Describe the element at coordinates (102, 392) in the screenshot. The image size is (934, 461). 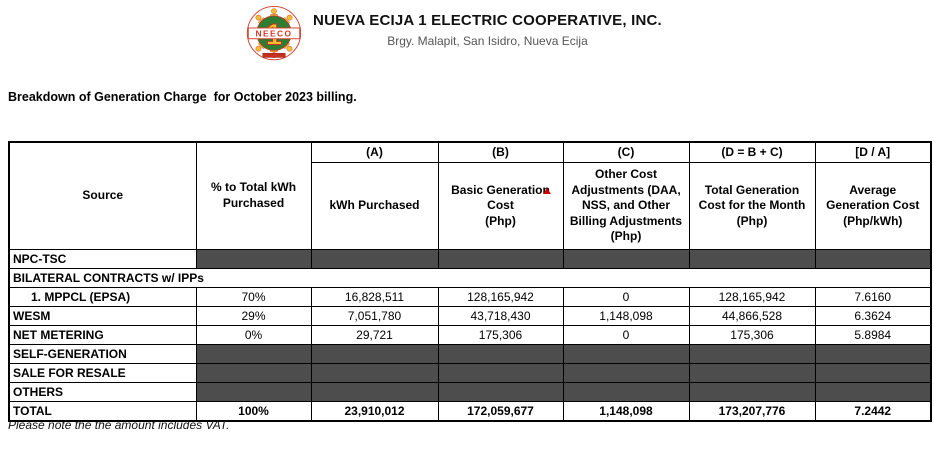
I see `row-label-cell: OTHERS` at that location.